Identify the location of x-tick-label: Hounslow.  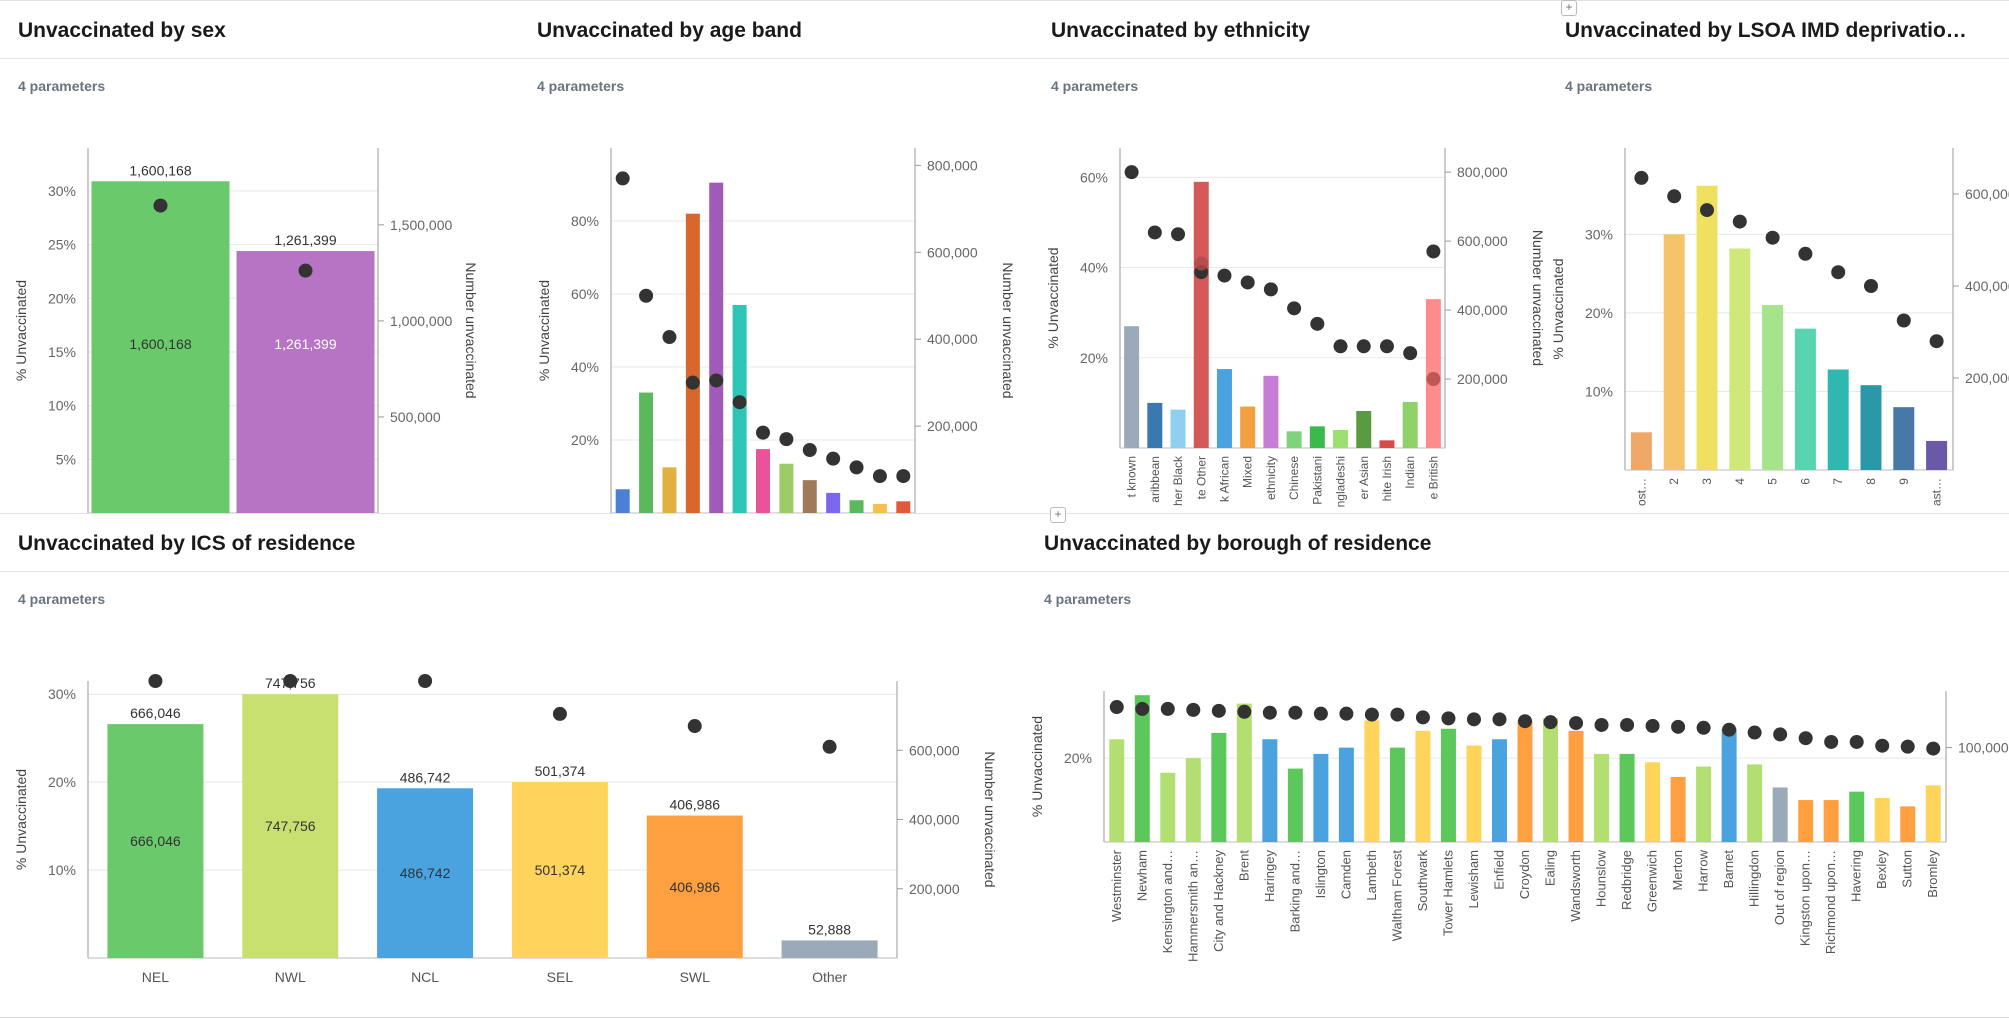
(1601, 878).